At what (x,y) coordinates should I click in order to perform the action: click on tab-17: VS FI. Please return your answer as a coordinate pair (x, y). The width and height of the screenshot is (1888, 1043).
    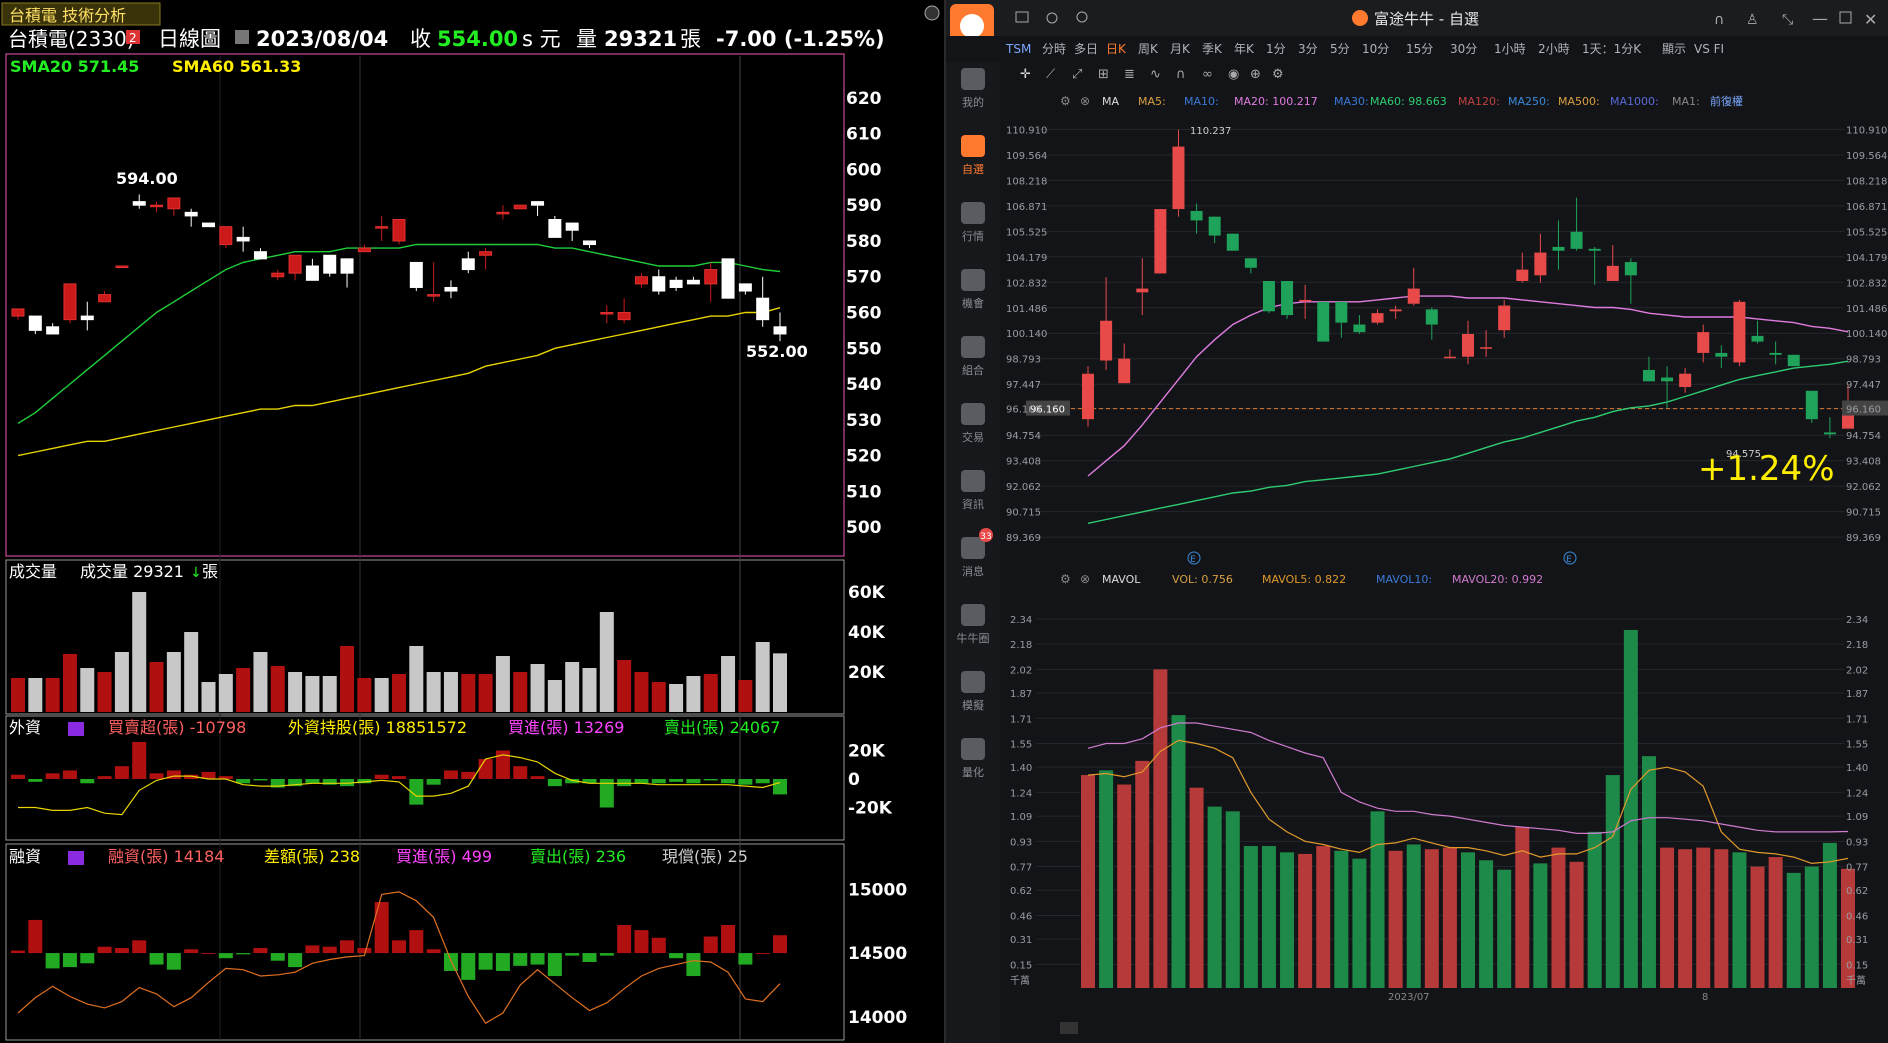
    Looking at the image, I should click on (1709, 49).